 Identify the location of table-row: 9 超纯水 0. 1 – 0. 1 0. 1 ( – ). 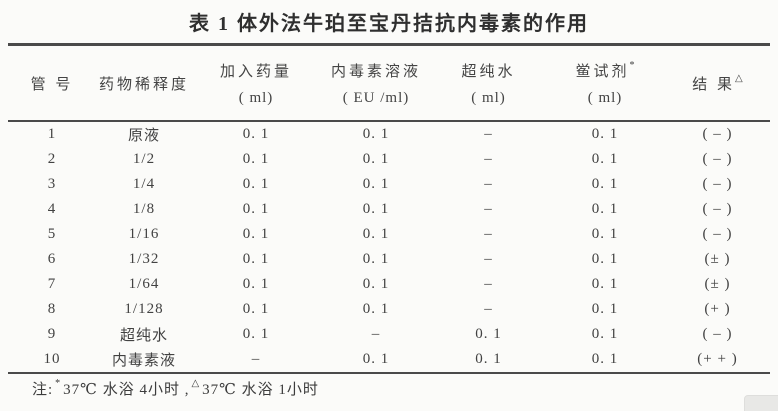
(389, 334).